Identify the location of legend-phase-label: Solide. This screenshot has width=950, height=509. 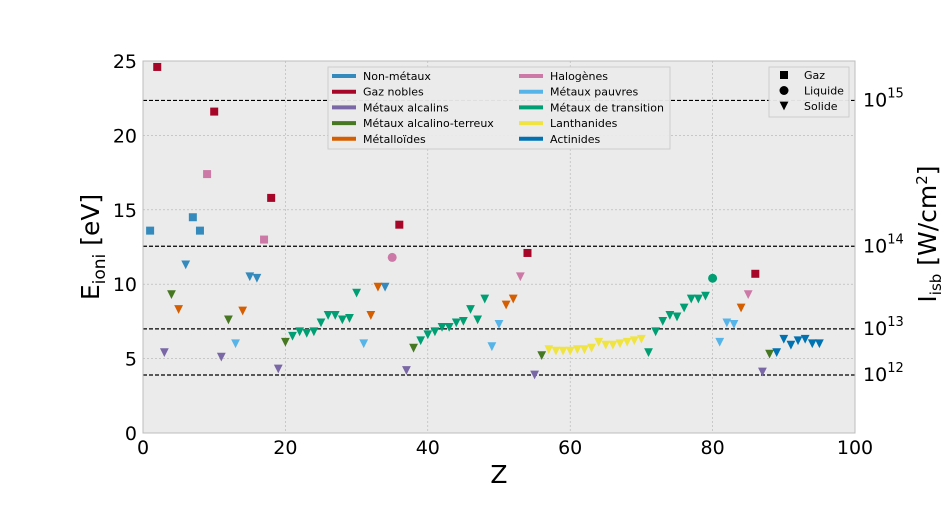
(821, 106).